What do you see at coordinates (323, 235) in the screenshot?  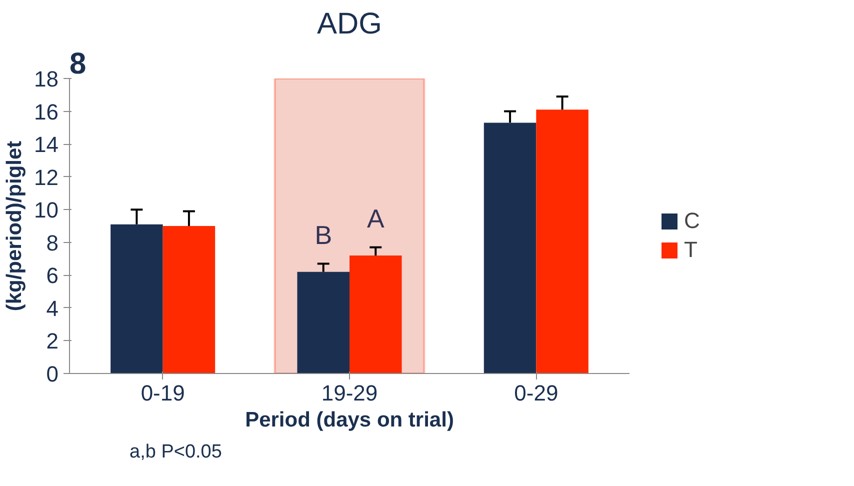 I see `annotation: B` at bounding box center [323, 235].